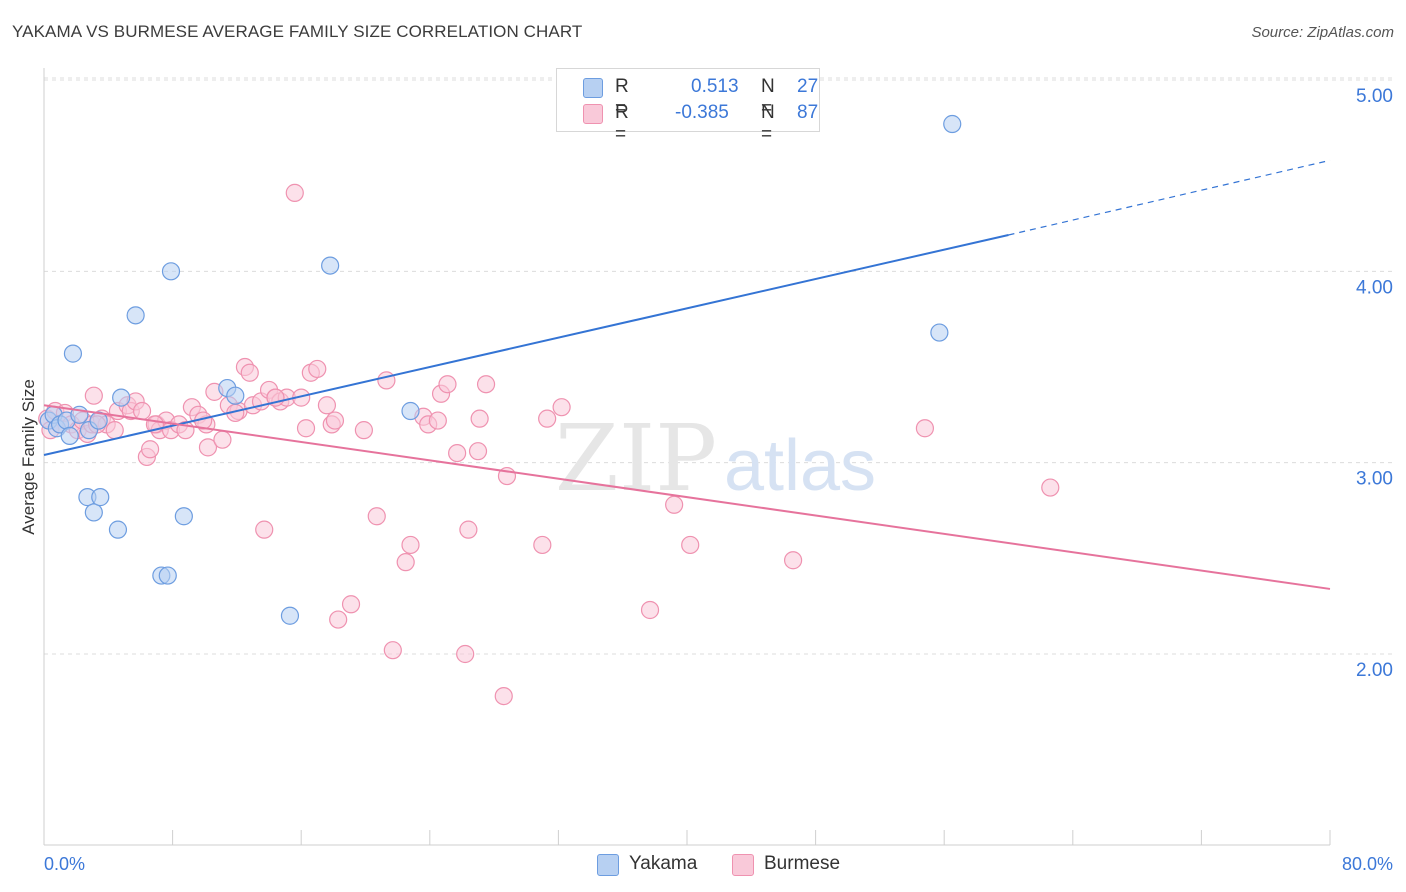  I want to click on x-tick-label-max: 80.0%, so click(1367, 864).